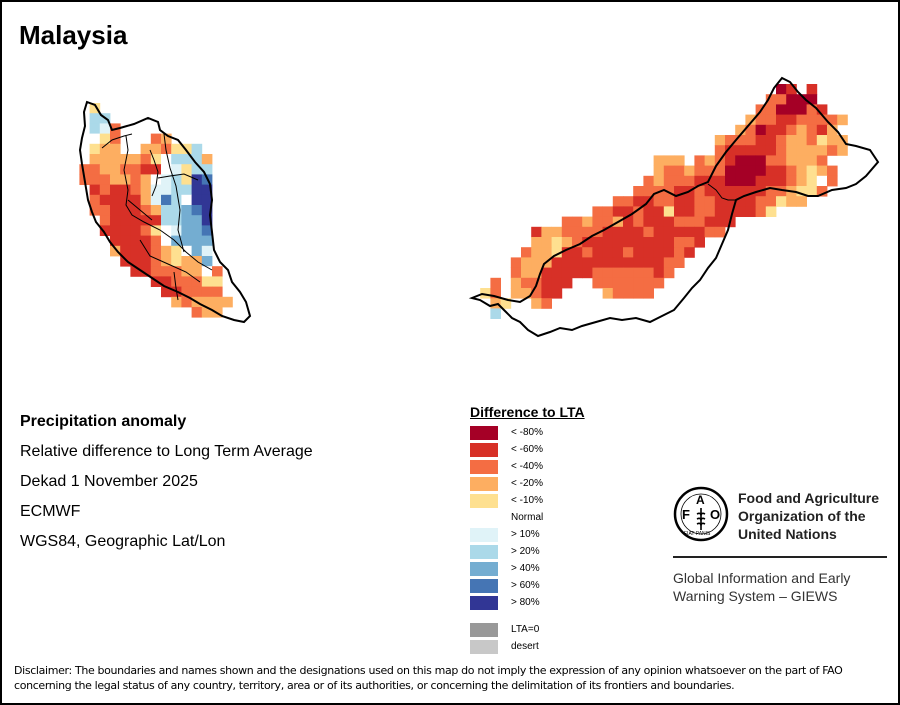  Describe the element at coordinates (525, 585) in the screenshot. I see `legend-label: > 60%` at that location.